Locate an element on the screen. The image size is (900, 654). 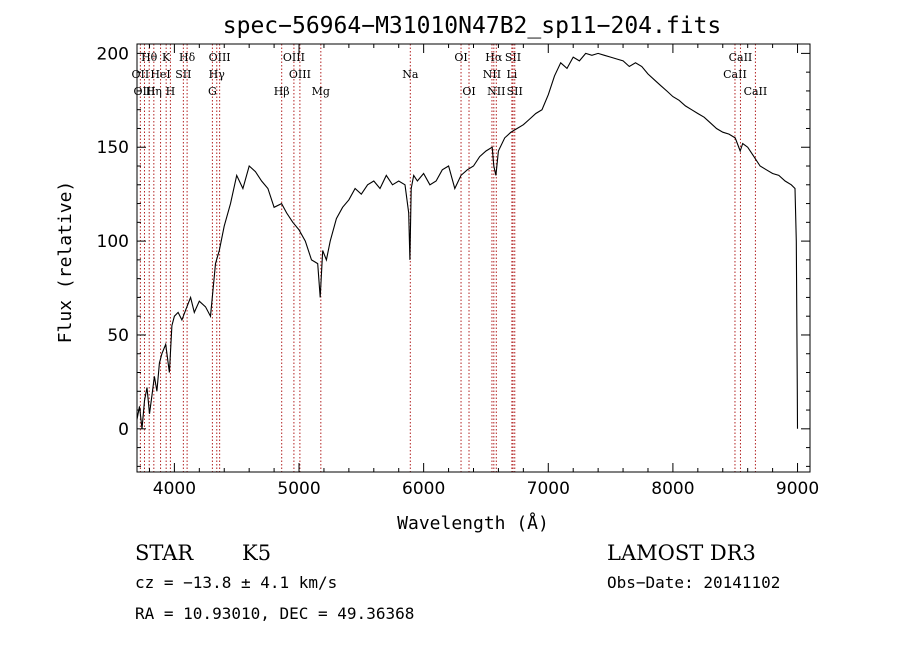
emission-line-label: K is located at coordinates (166, 57).